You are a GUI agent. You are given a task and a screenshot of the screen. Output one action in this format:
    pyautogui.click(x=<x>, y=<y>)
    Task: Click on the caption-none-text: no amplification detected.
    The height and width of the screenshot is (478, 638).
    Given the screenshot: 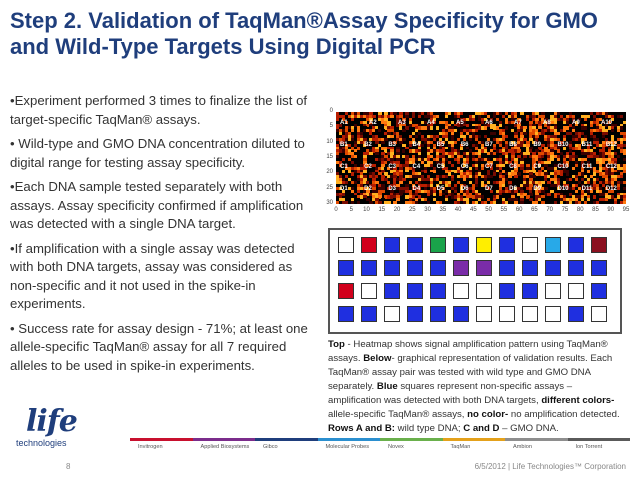 What is the action you would take?
    pyautogui.click(x=564, y=414)
    